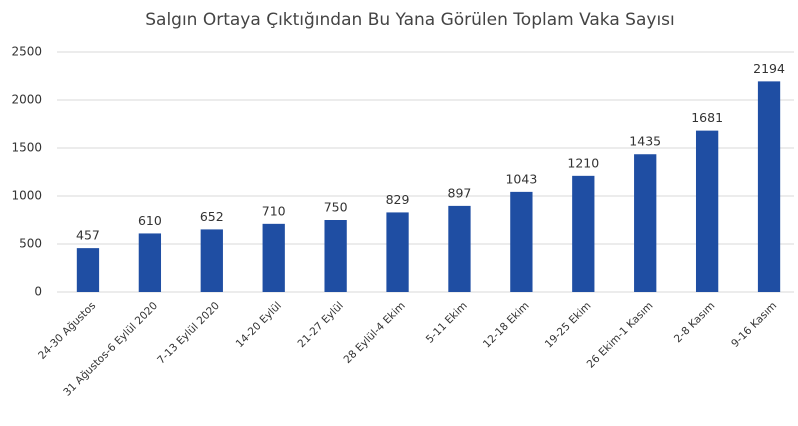 The width and height of the screenshot is (798, 426). Describe the element at coordinates (30, 244) in the screenshot. I see `y-tick-label: 500` at that location.